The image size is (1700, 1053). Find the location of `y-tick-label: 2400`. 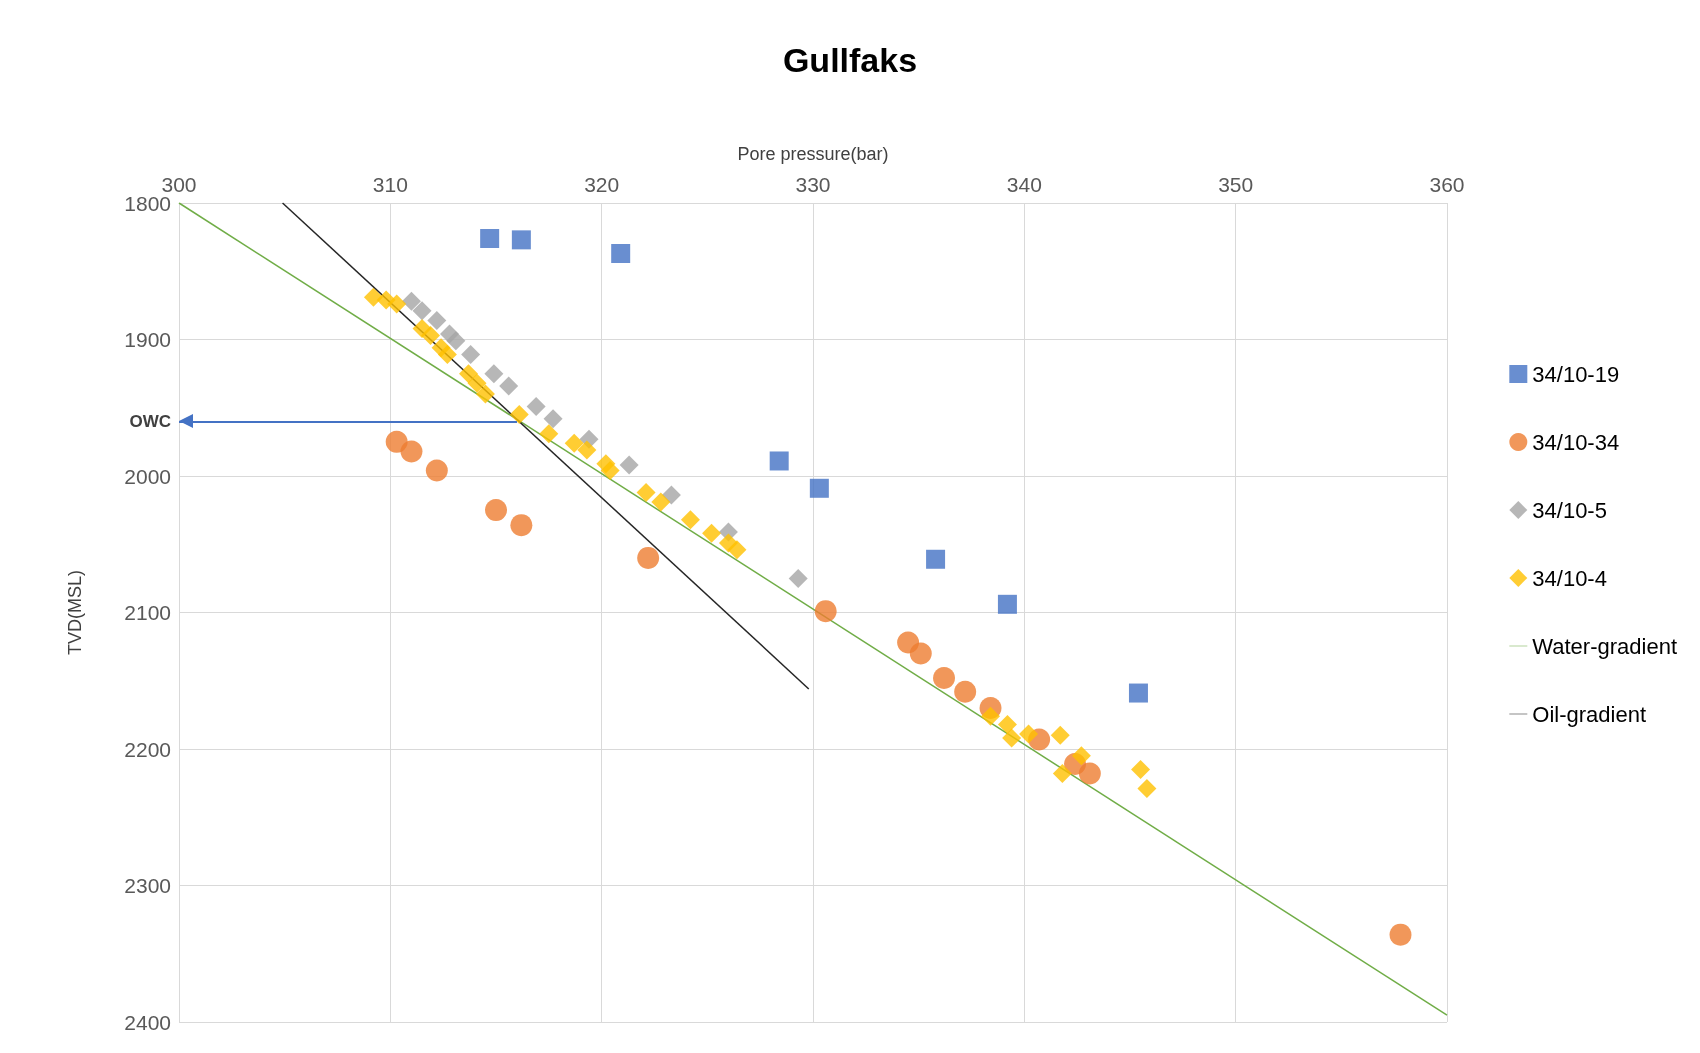

y-tick-label: 2400 is located at coordinates (147, 1022).